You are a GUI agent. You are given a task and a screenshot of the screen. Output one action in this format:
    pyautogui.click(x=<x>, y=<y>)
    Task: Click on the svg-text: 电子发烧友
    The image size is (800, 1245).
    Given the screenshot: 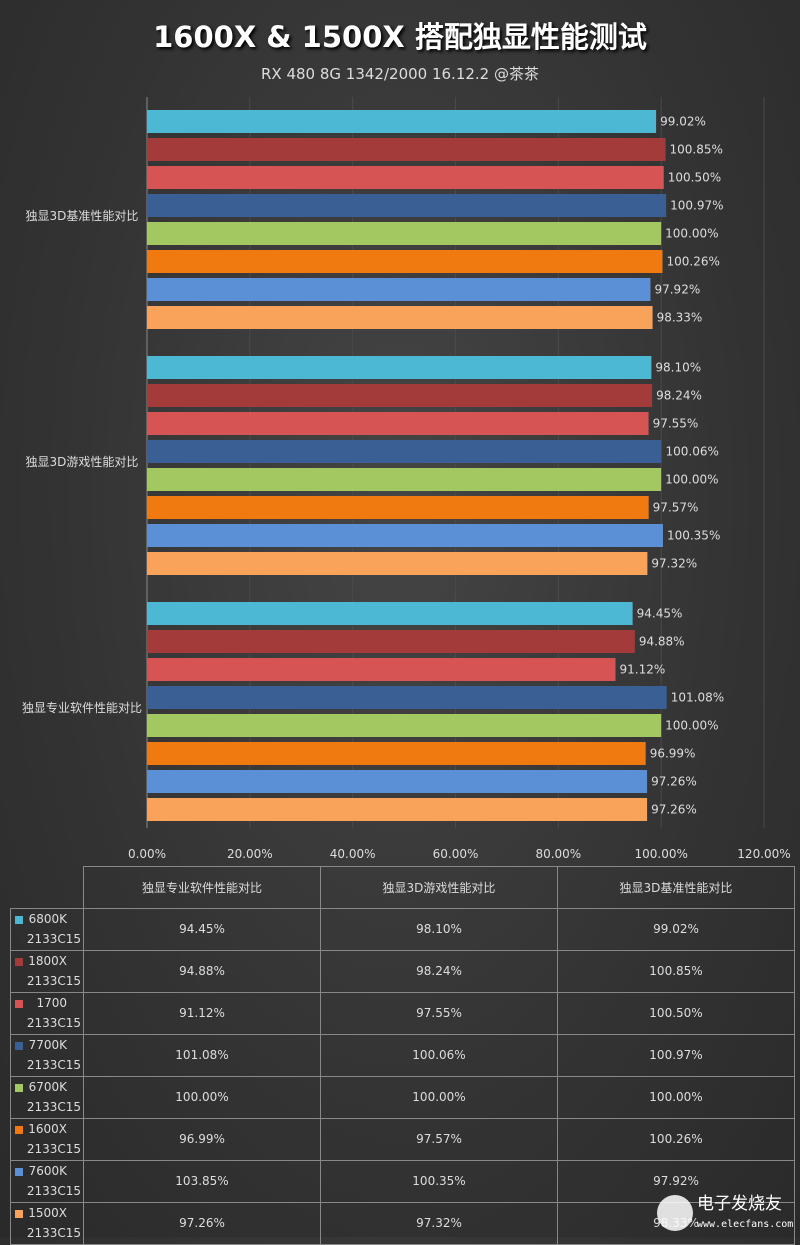 What is the action you would take?
    pyautogui.click(x=739, y=1204)
    